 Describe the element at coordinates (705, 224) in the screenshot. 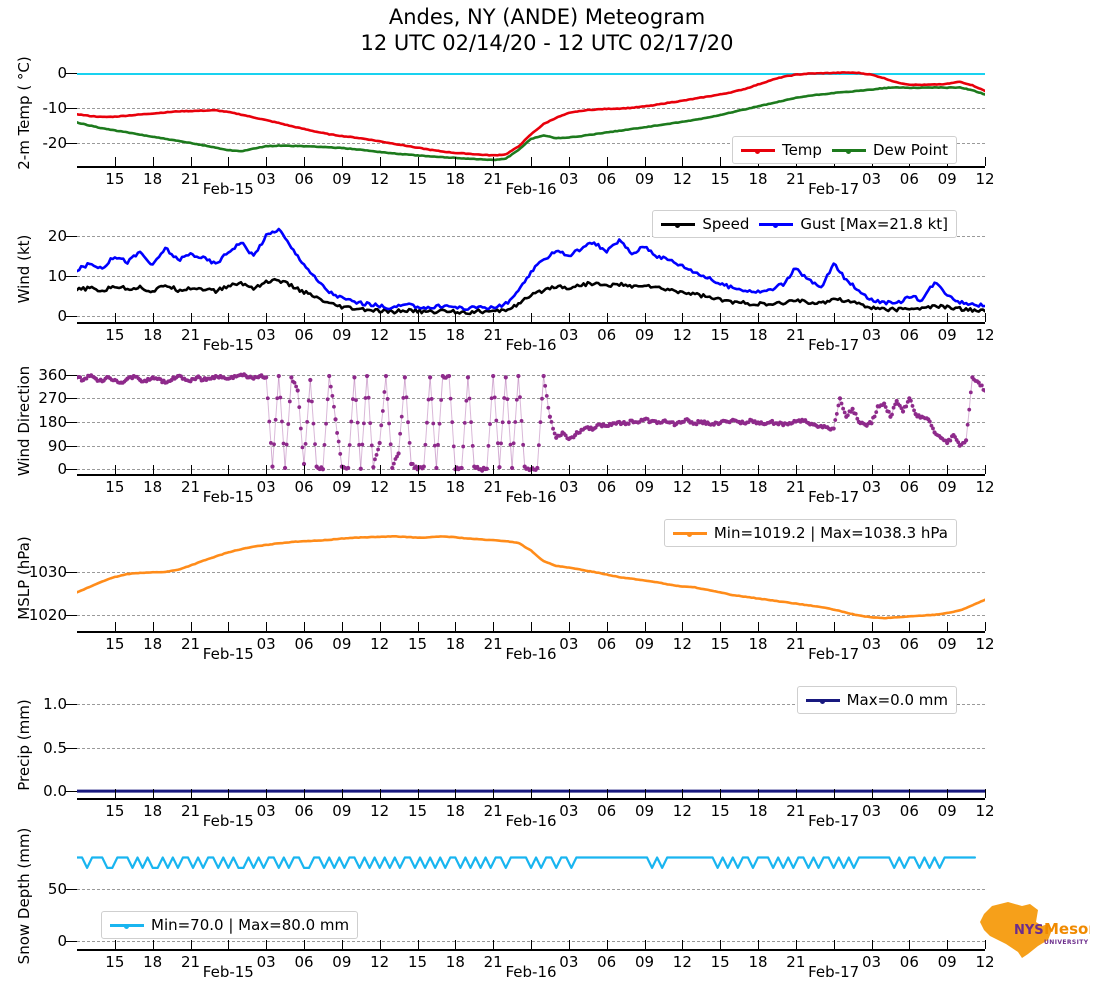

I see `legend-item: Speed` at that location.